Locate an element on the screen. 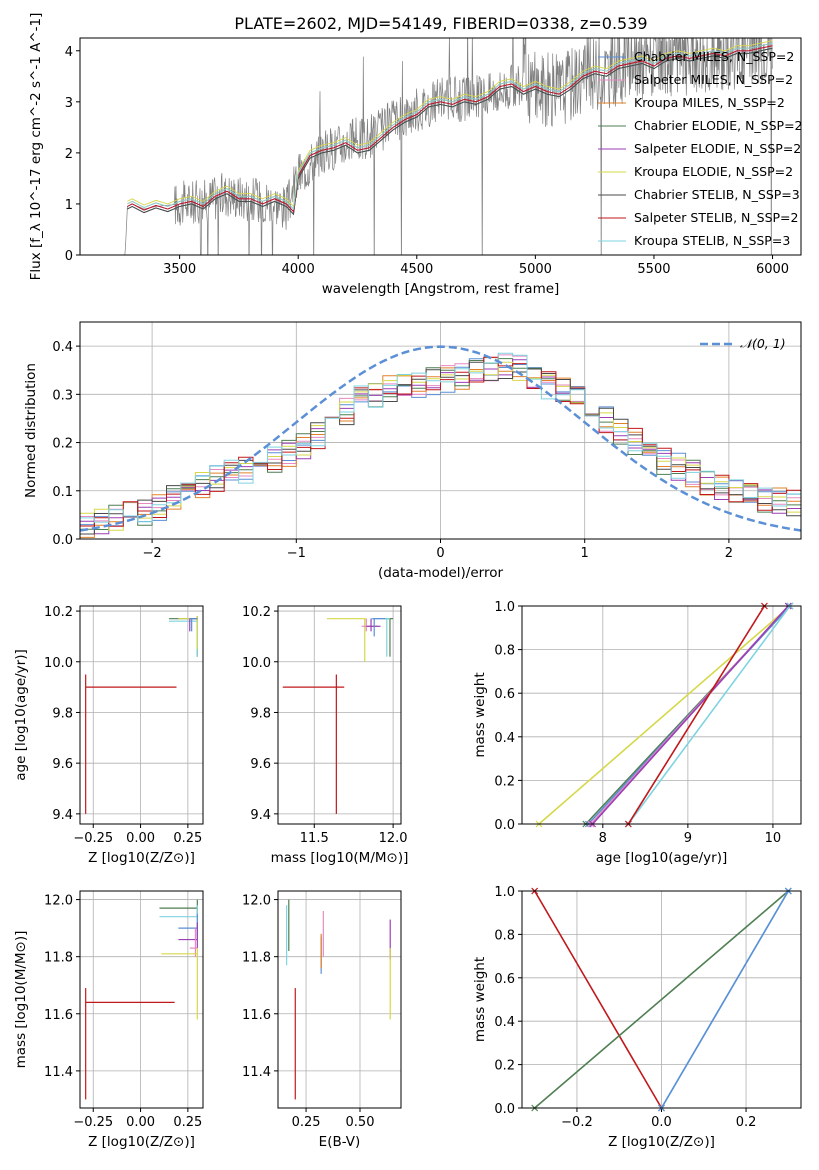  legend-label: Kroupa STELIB, N_SSP=3 is located at coordinates (712, 240).